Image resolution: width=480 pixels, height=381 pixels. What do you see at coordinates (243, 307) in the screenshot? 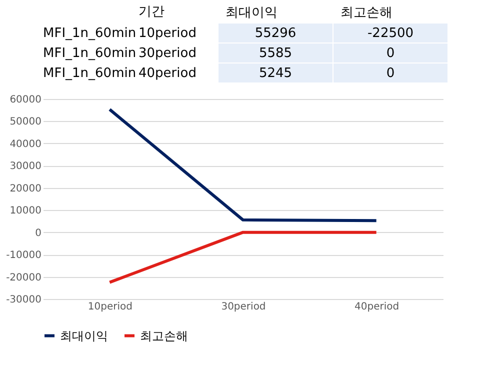
I see `x-tick-label: 30period` at bounding box center [243, 307].